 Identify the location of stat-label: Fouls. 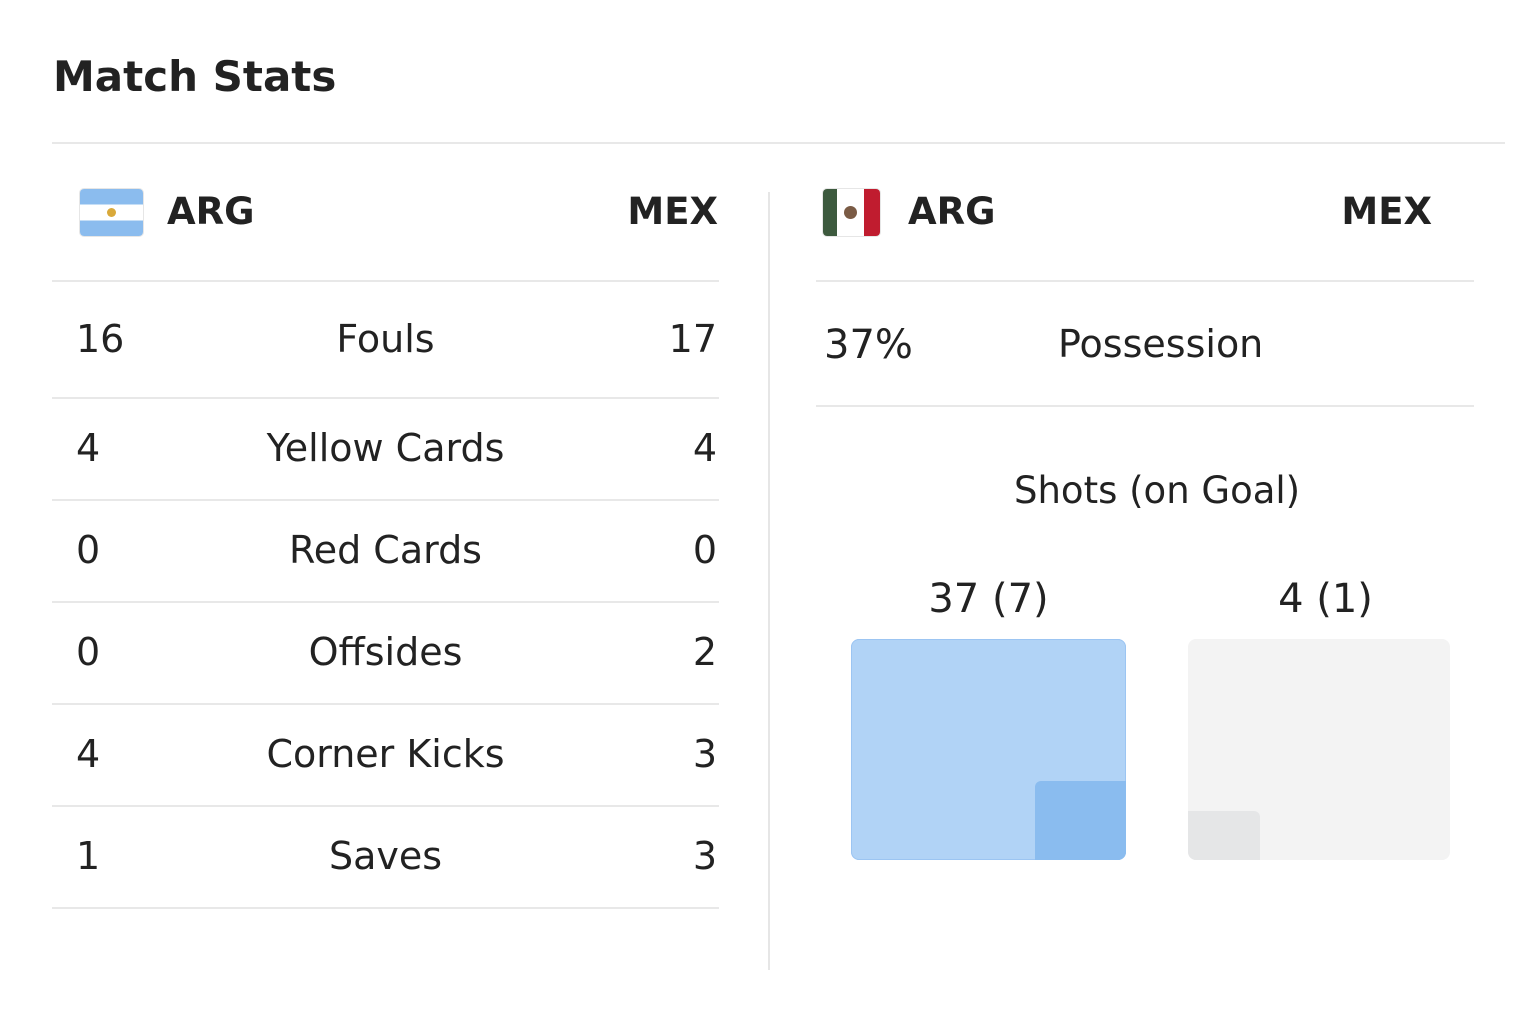
(385, 339).